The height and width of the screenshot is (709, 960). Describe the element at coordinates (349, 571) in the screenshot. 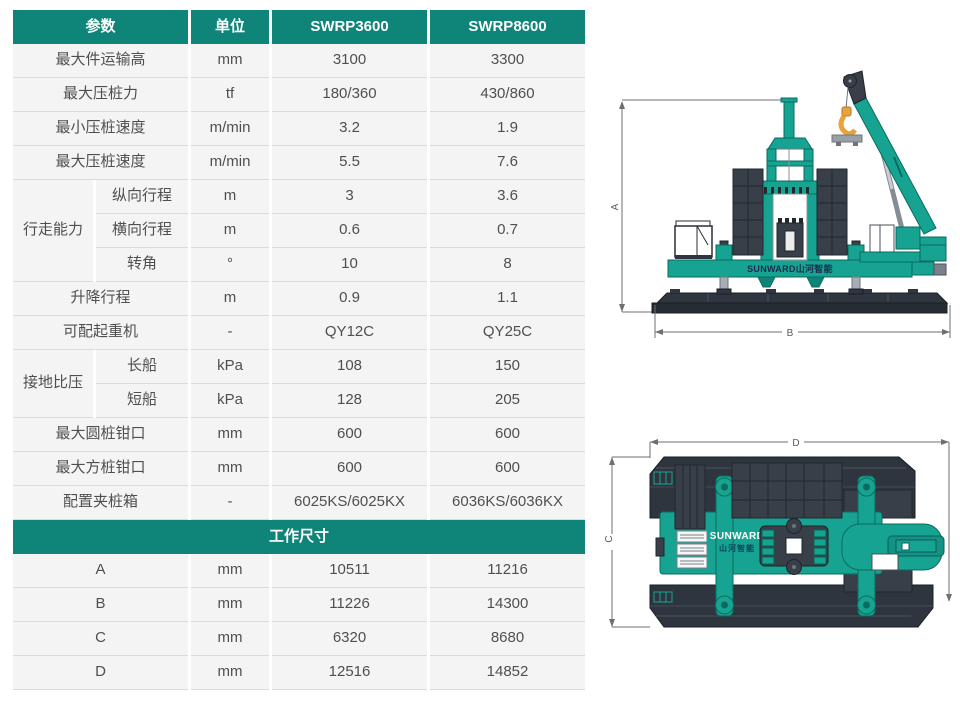

I see `dim-value-cell-swrp3600: 10511` at that location.